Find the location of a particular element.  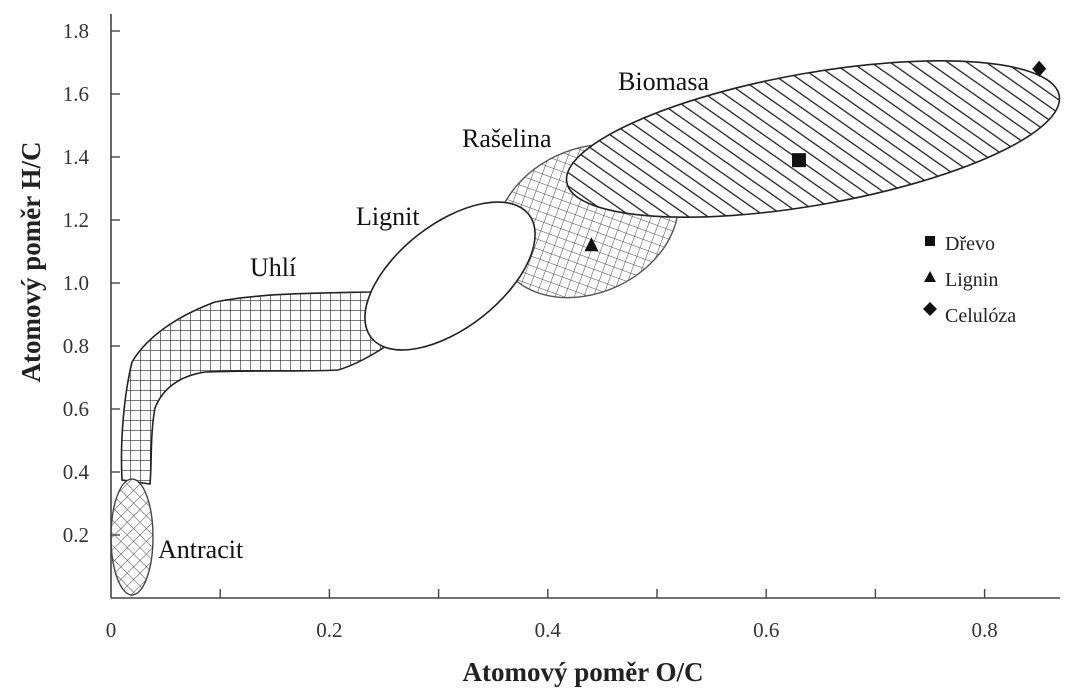

label-antracit: Antracit is located at coordinates (201, 549).